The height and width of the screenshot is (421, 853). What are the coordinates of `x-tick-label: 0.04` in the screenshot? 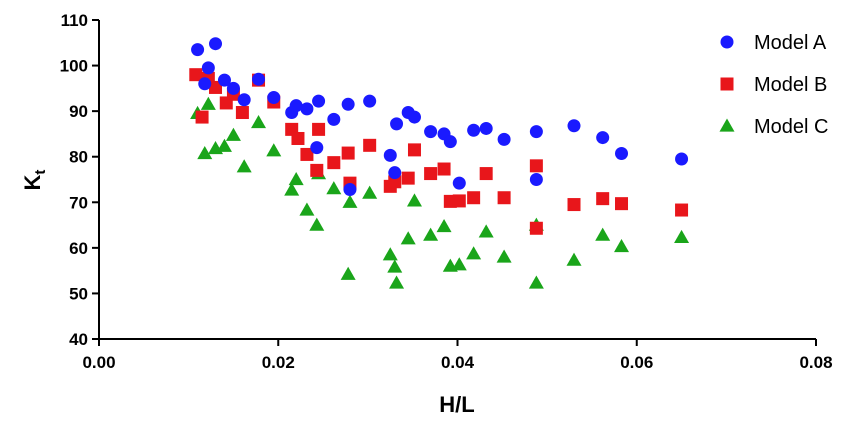 It's located at (458, 362).